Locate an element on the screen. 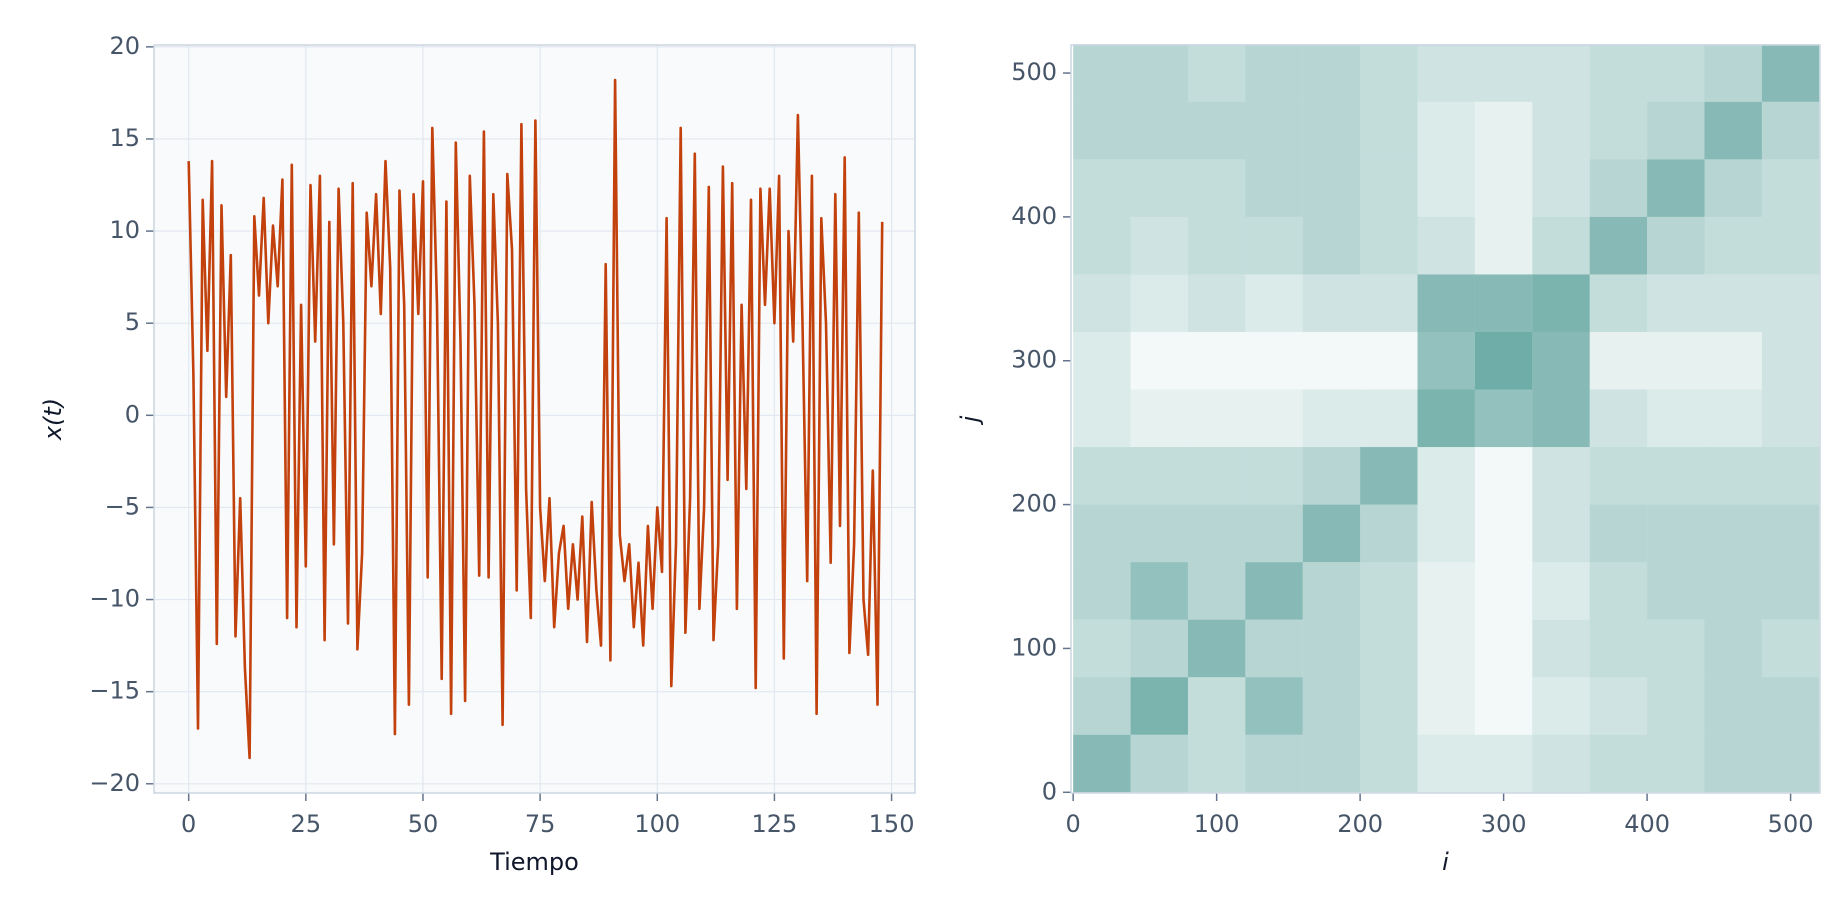 This screenshot has width=1846, height=913. x-tick-label: 300 is located at coordinates (1504, 824).